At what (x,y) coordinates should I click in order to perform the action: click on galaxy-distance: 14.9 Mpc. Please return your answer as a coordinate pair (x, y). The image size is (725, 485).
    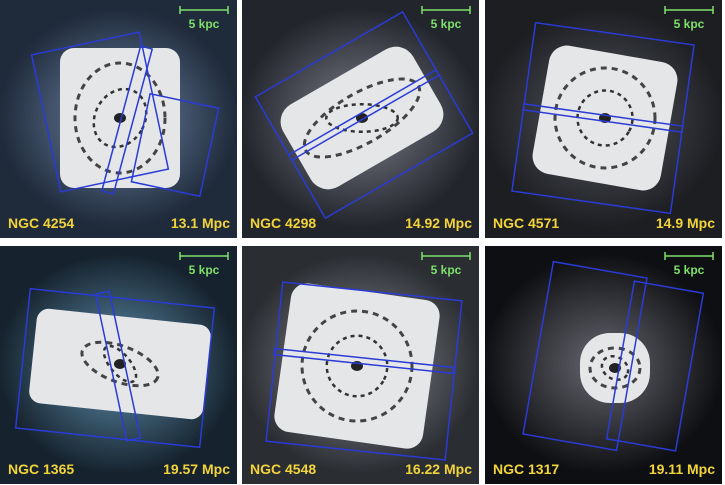
    Looking at the image, I should click on (685, 223).